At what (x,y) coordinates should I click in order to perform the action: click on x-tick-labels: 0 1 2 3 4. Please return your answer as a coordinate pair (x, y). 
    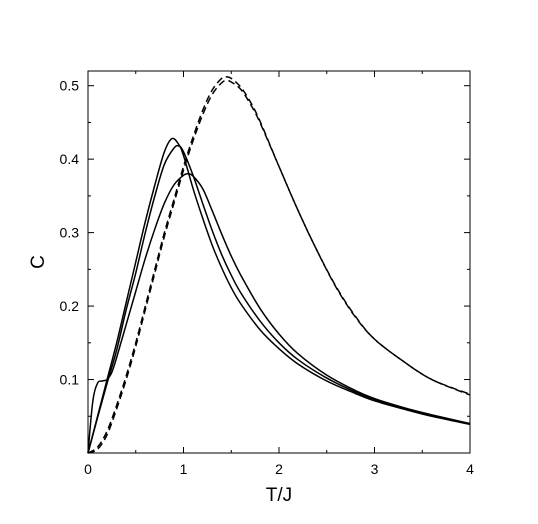
    Looking at the image, I should click on (279, 469).